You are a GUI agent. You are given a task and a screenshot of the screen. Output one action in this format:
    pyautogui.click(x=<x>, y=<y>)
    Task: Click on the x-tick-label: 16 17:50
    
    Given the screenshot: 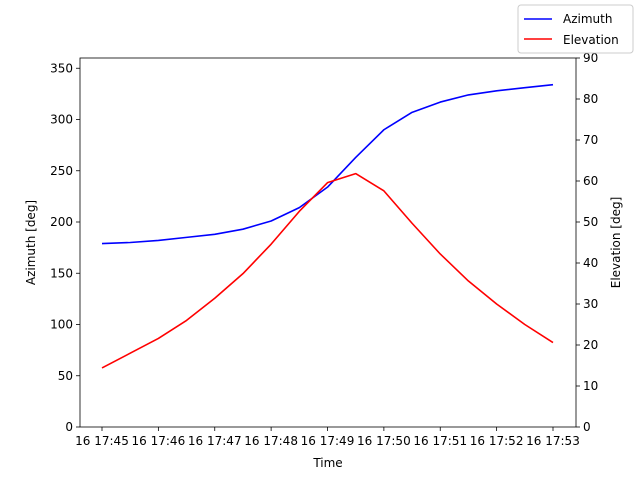 What is the action you would take?
    pyautogui.click(x=384, y=441)
    